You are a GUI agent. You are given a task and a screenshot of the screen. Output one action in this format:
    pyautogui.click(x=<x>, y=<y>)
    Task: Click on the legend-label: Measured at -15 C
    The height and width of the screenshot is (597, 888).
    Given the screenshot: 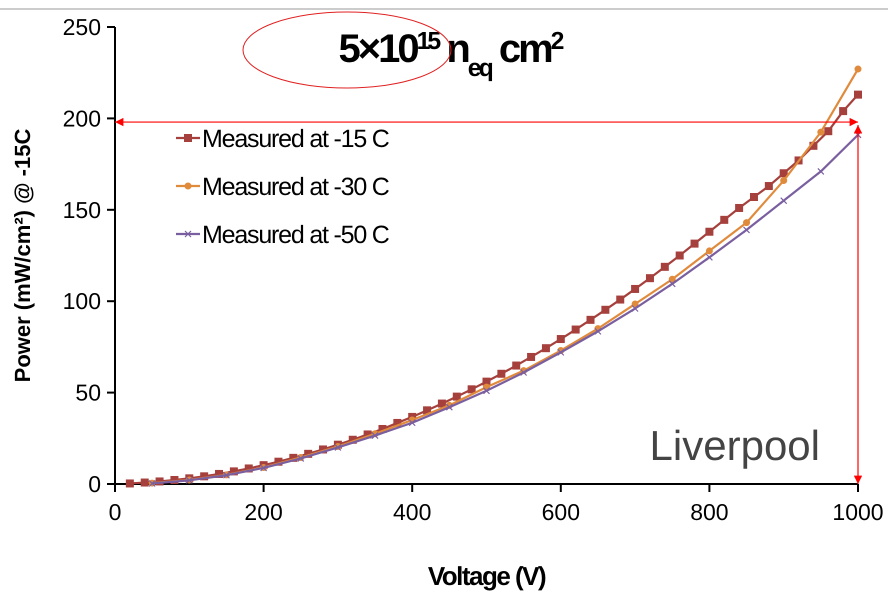 What is the action you would take?
    pyautogui.click(x=296, y=139)
    